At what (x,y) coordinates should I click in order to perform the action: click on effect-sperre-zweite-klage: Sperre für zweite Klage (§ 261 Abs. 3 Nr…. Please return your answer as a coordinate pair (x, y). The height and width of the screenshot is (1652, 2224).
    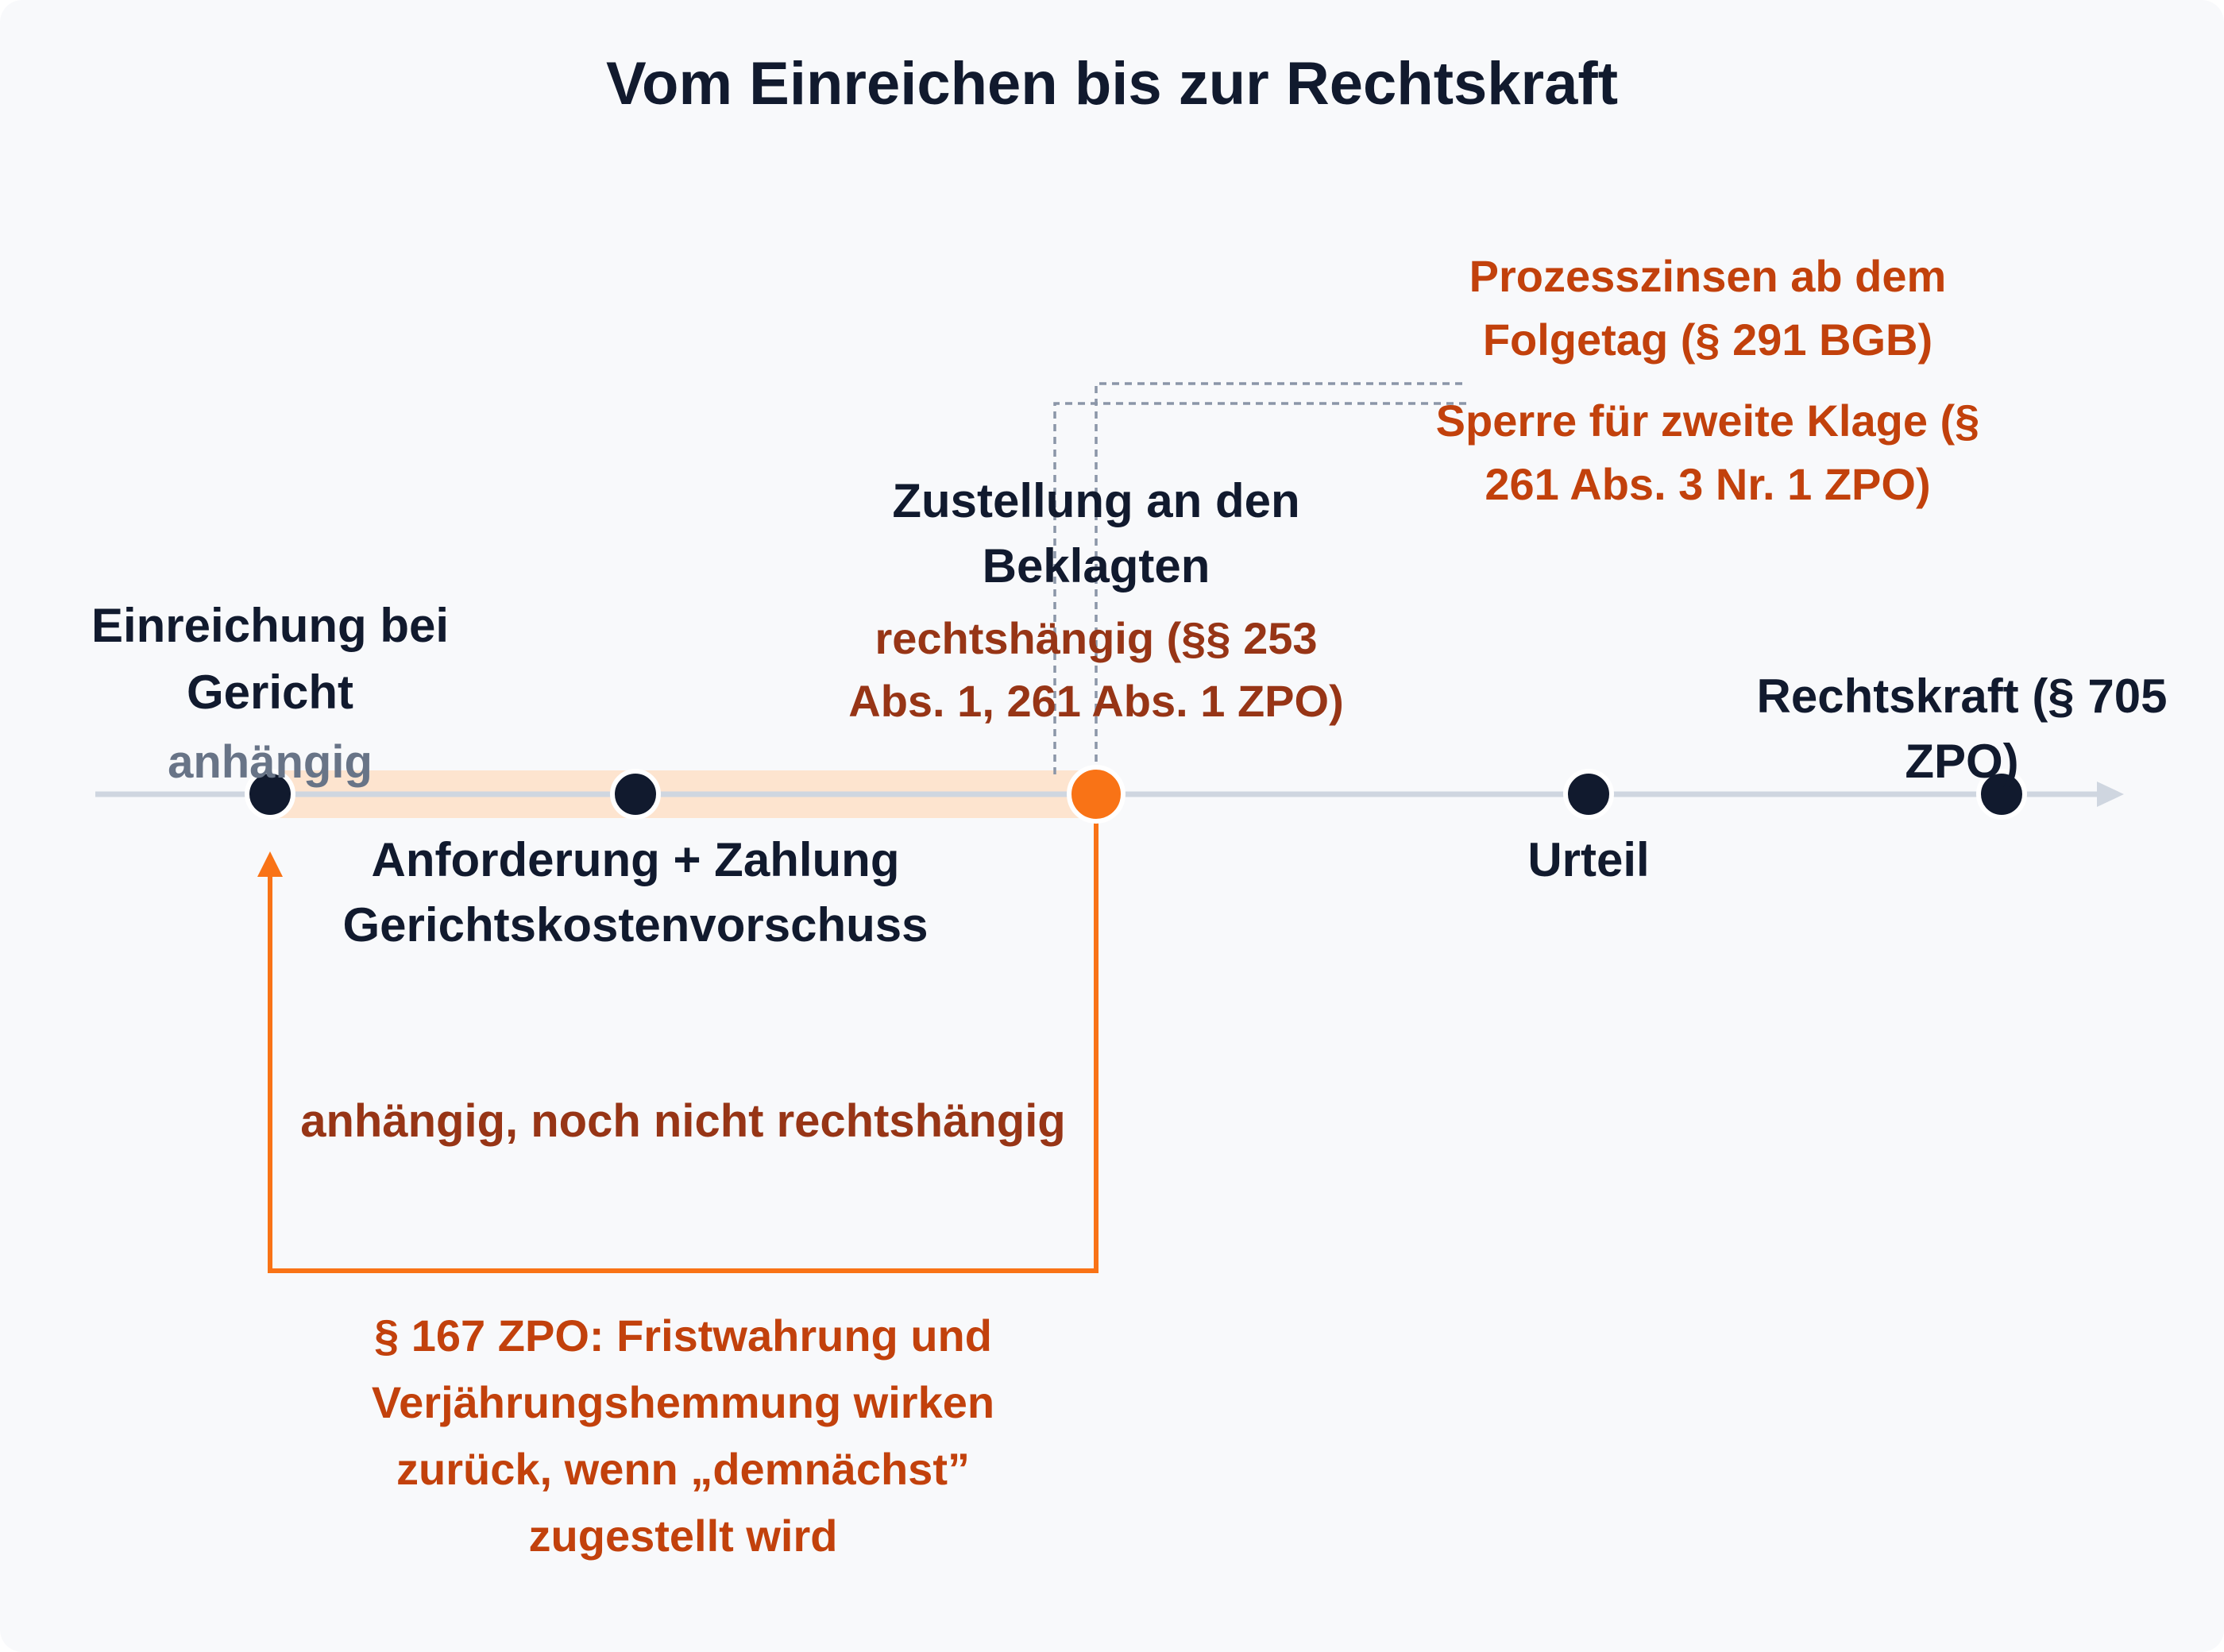
    Looking at the image, I should click on (1707, 453).